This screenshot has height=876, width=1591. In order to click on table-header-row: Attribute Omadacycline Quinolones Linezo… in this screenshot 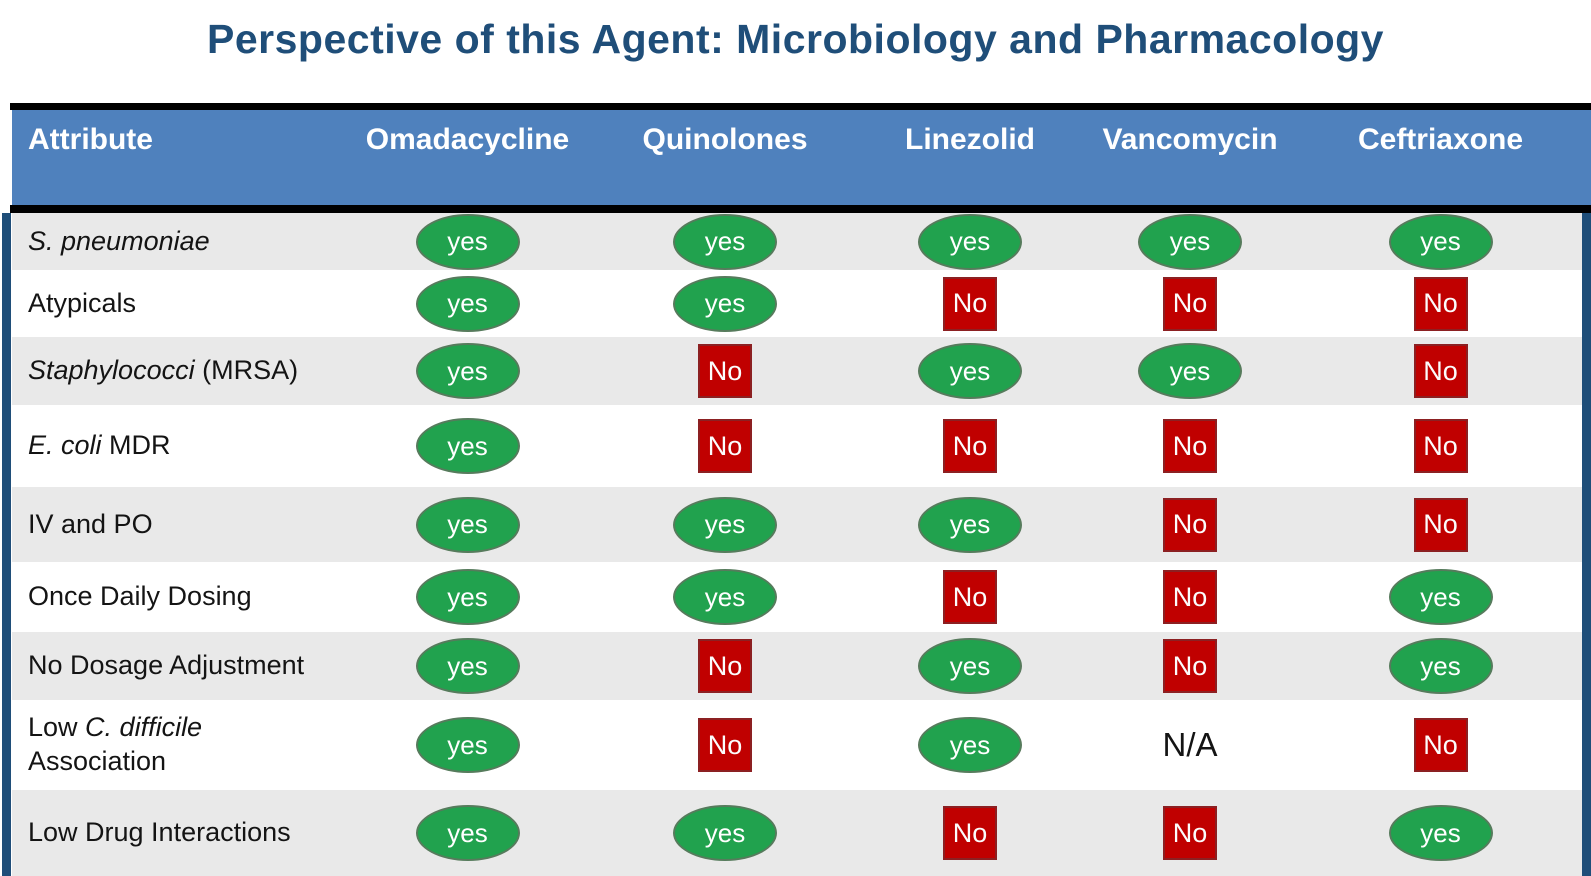, I will do `click(801, 157)`.